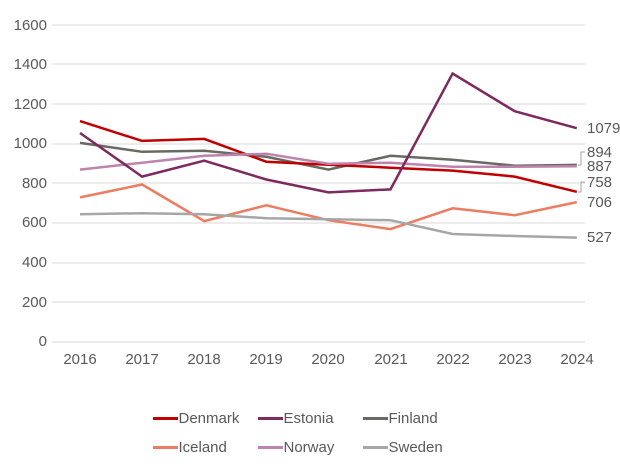 The width and height of the screenshot is (620, 472). What do you see at coordinates (30, 104) in the screenshot?
I see `y-tick-label: 1200` at bounding box center [30, 104].